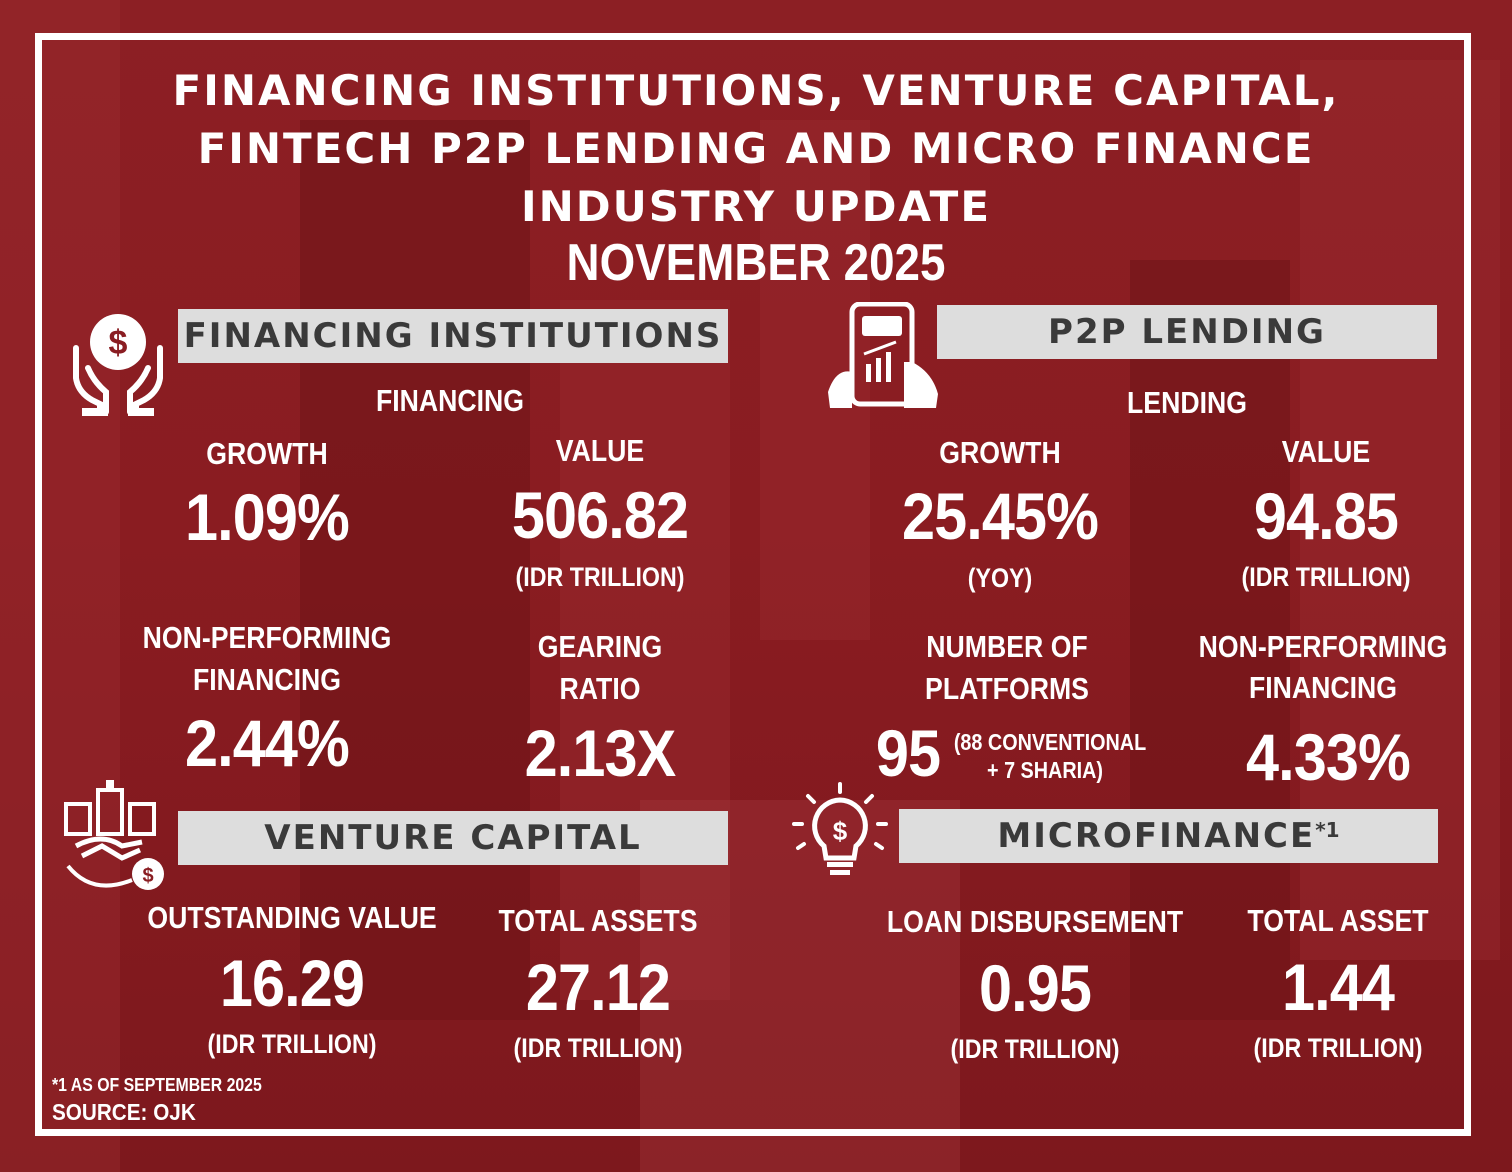  Describe the element at coordinates (1000, 452) in the screenshot. I see `p2p-growth-label: GROWTH` at that location.